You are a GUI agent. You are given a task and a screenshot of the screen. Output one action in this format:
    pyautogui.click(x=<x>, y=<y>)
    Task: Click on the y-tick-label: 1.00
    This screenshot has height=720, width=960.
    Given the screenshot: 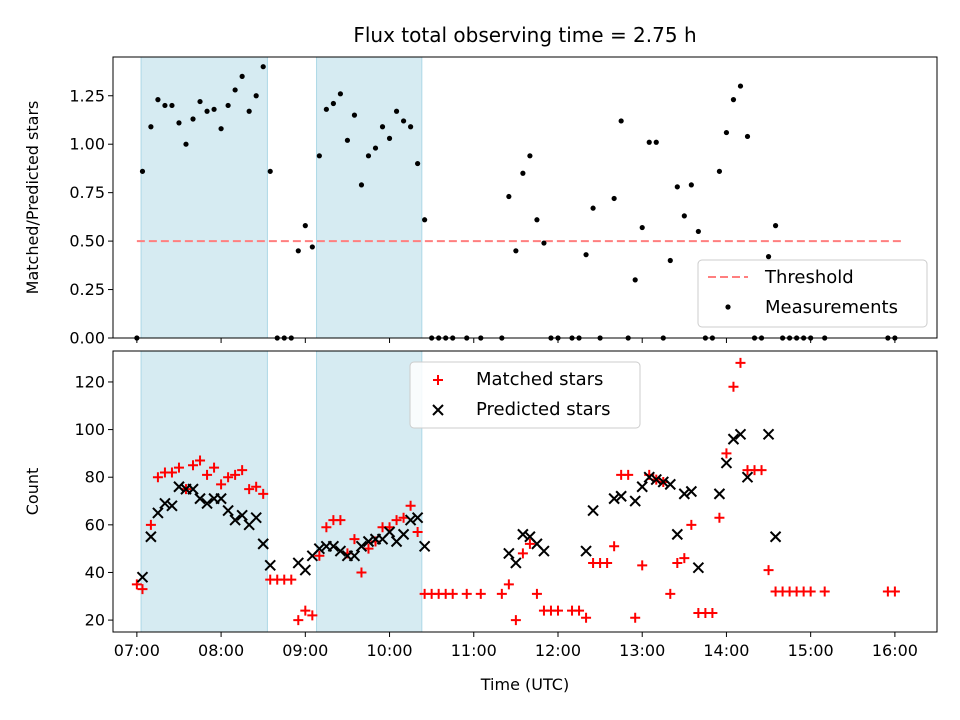 What is the action you would take?
    pyautogui.click(x=87, y=144)
    